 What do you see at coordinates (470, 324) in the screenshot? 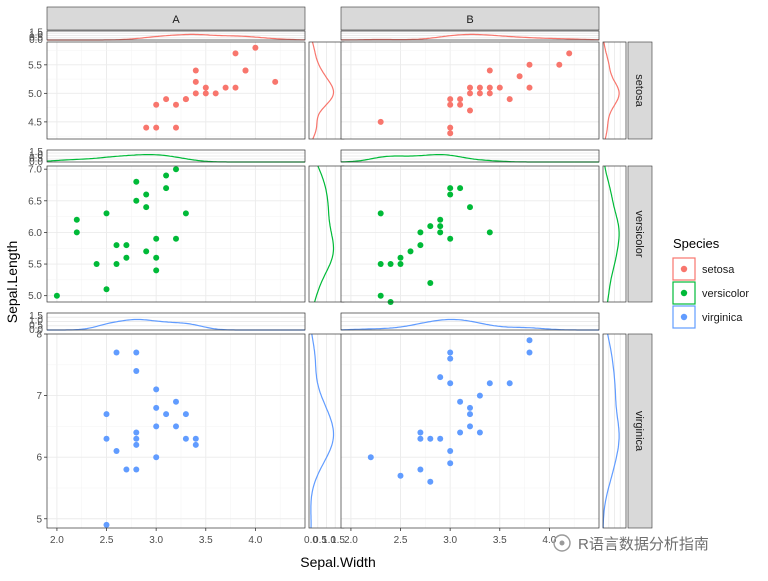
I see `top-density-line-virginica-B` at bounding box center [470, 324].